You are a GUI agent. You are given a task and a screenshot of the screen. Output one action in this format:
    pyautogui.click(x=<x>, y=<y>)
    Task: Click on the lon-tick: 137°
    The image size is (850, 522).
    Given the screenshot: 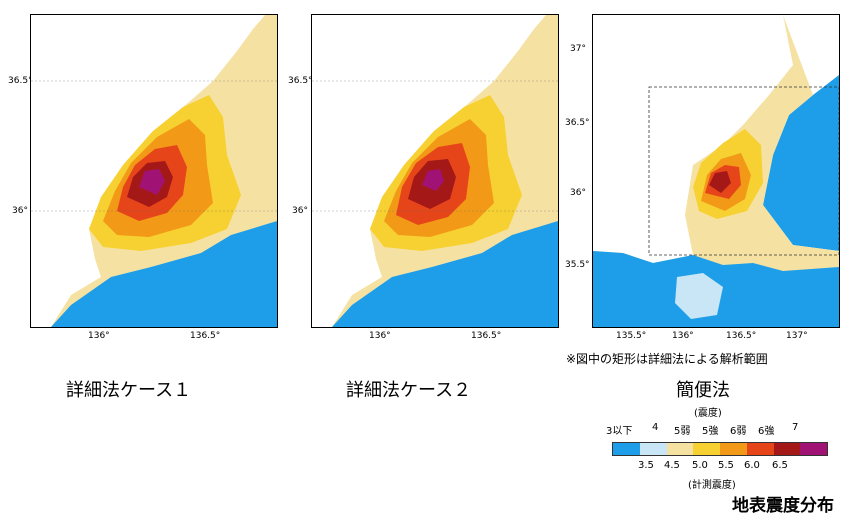 What is the action you would take?
    pyautogui.click(x=797, y=336)
    